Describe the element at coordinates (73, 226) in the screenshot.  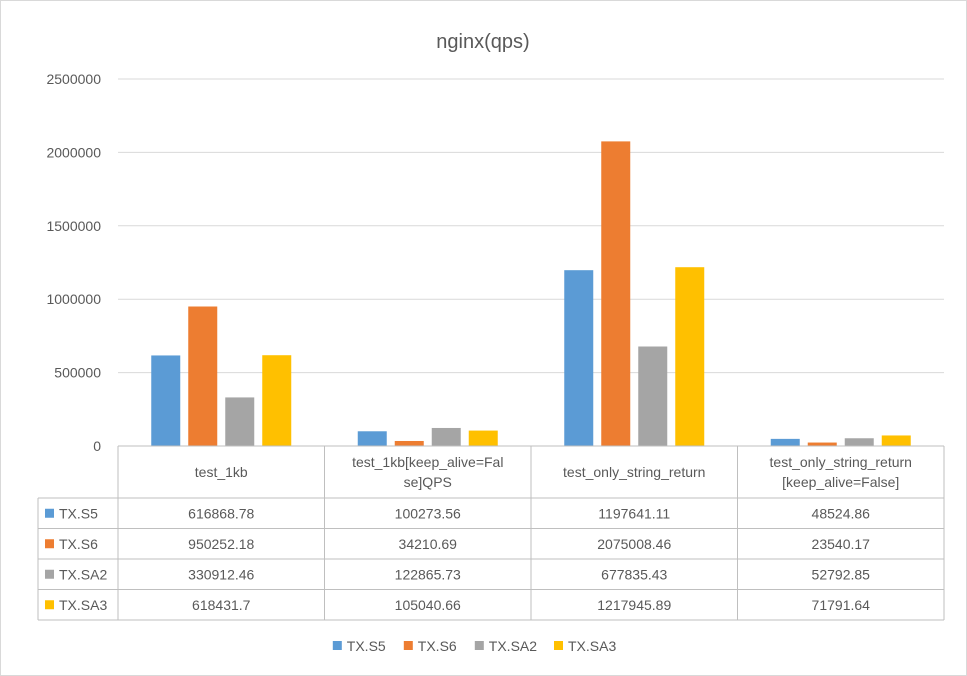
I see `y-tick-label: 1500000` at that location.